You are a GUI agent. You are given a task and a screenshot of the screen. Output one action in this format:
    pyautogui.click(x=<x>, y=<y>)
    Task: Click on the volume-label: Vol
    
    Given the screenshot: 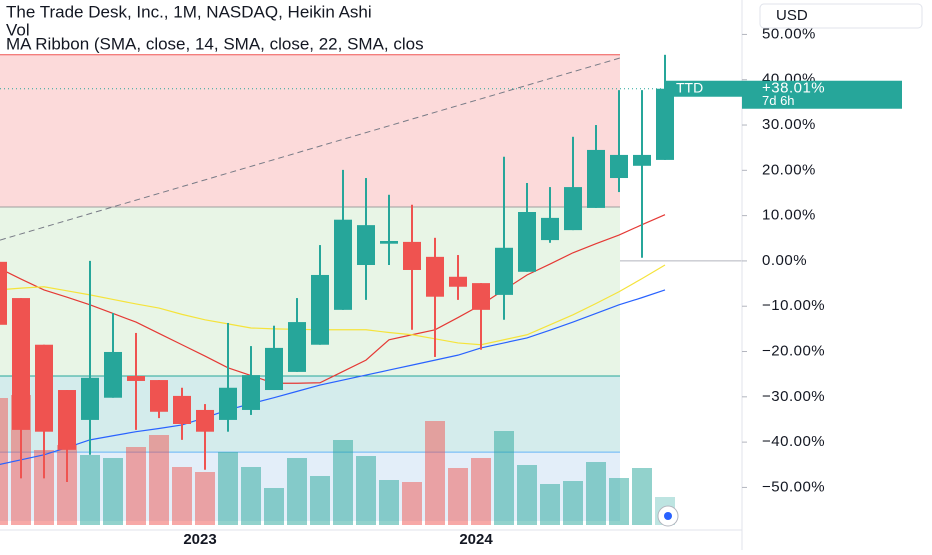 What is the action you would take?
    pyautogui.click(x=18, y=29)
    